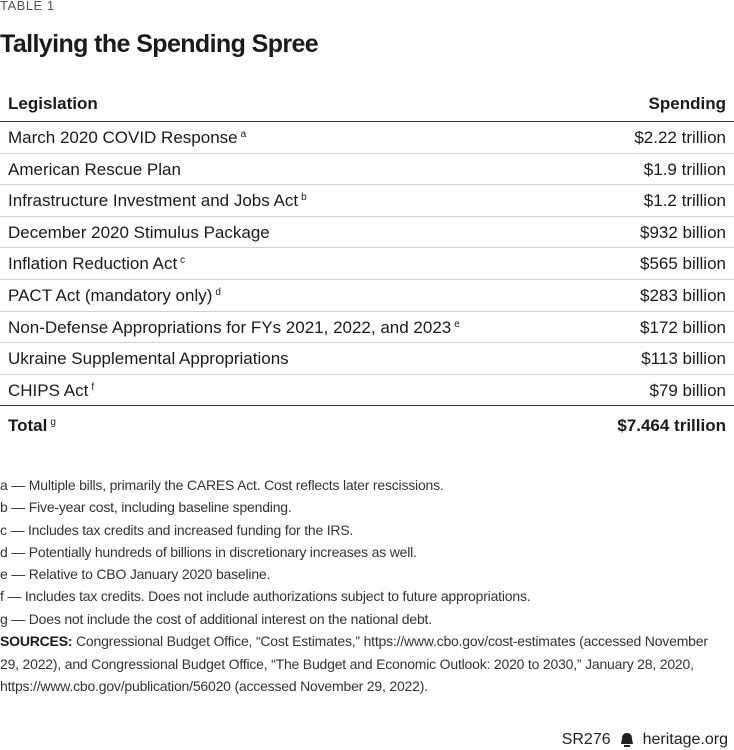 This screenshot has width=734, height=750. Describe the element at coordinates (93, 264) in the screenshot. I see `legislation-name: Inflation Reduction Act` at that location.